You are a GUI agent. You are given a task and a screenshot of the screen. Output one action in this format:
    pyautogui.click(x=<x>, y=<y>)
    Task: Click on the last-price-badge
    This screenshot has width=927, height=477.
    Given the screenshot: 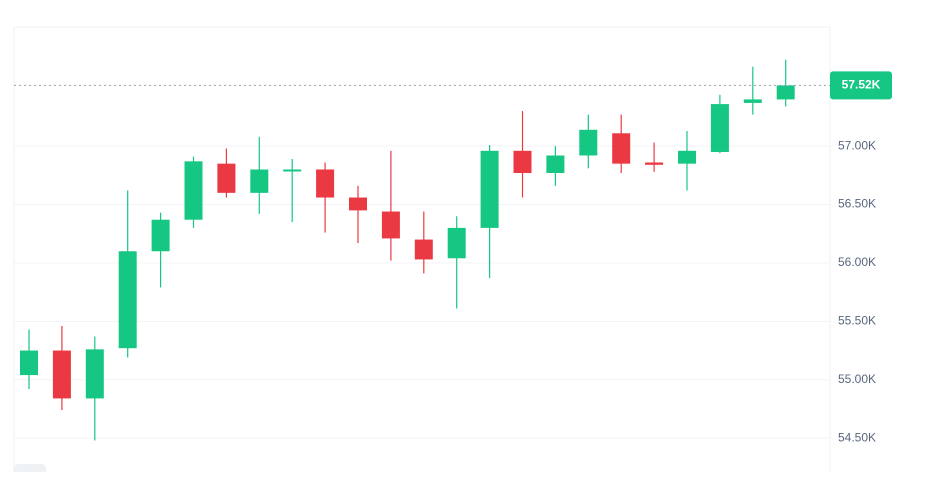 What is the action you would take?
    pyautogui.click(x=861, y=85)
    